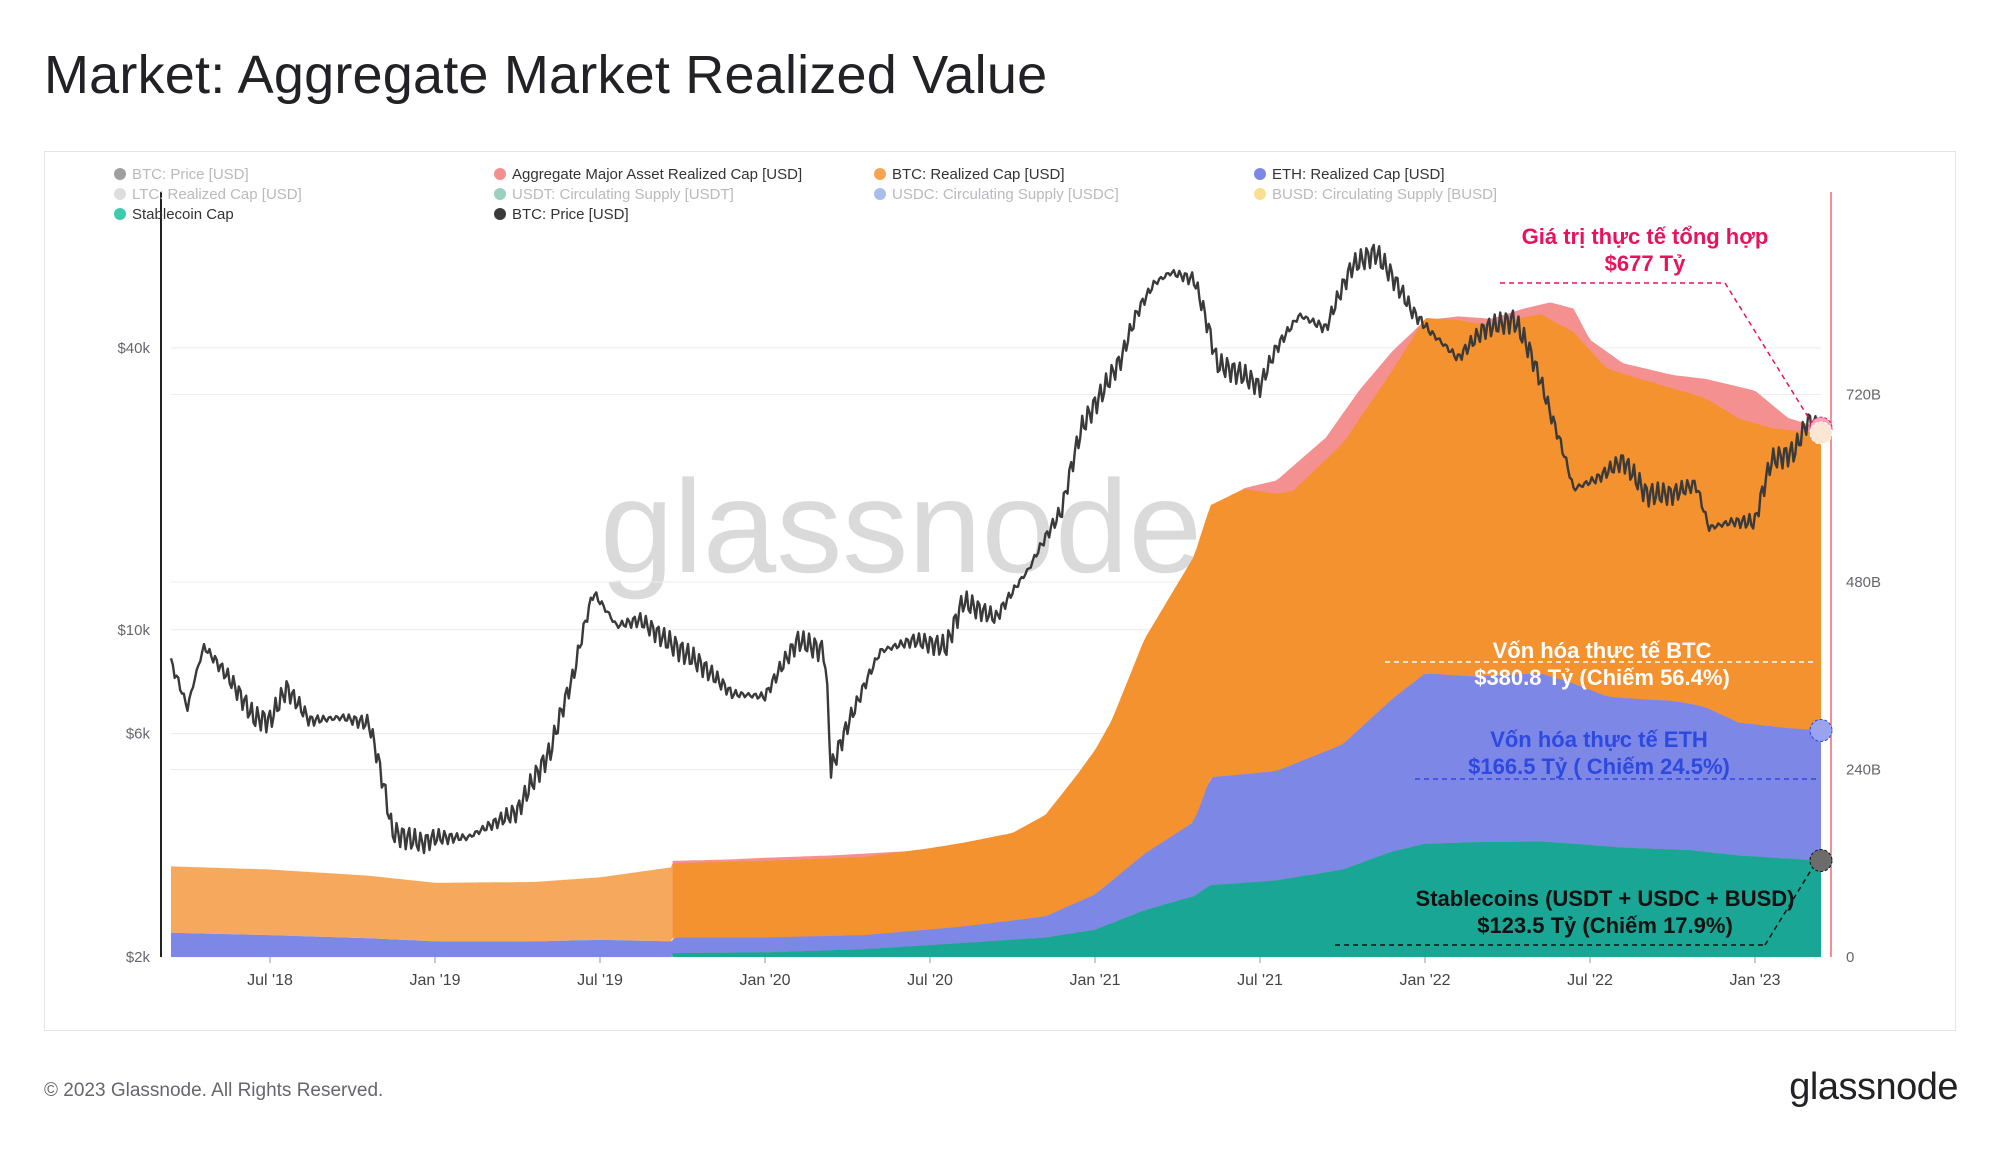  I want to click on right-axis-tick-label: 240B, so click(1863, 770).